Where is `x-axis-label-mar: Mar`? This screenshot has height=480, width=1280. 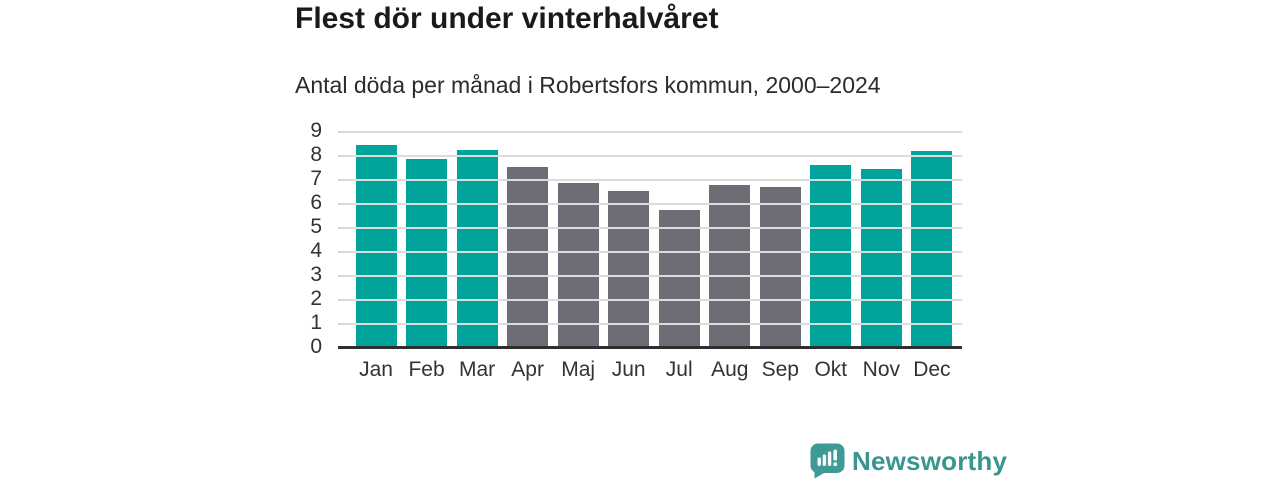
x-axis-label-mar: Mar is located at coordinates (477, 369).